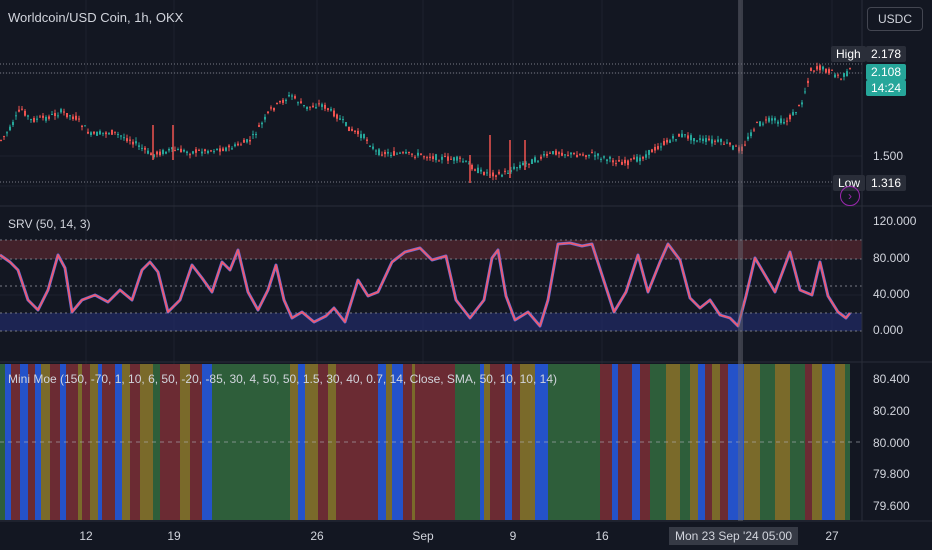 The image size is (932, 550). What do you see at coordinates (740, 260) in the screenshot?
I see `crosshair-line` at bounding box center [740, 260].